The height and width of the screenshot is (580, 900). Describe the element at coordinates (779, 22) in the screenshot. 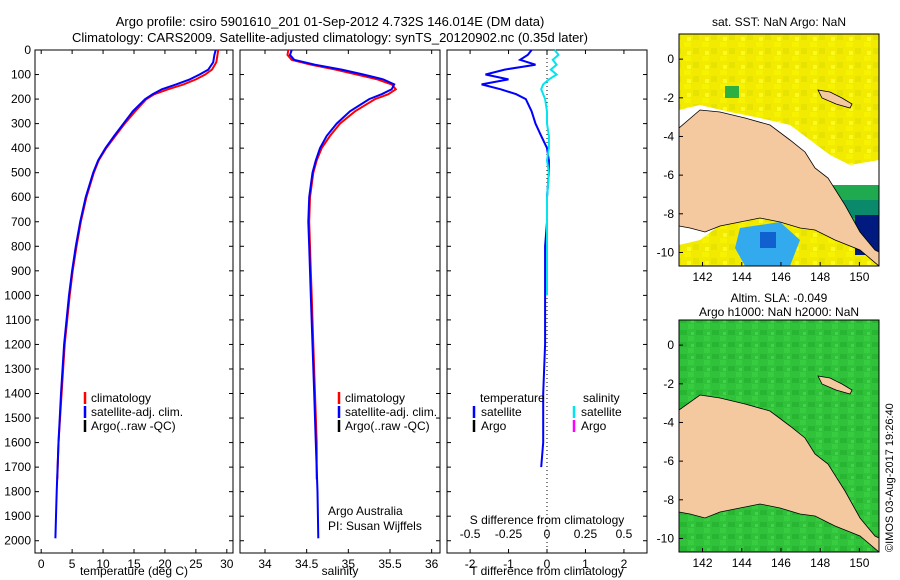

I see `sst-map-title: sat. SST: NaN Argo: NaN` at that location.